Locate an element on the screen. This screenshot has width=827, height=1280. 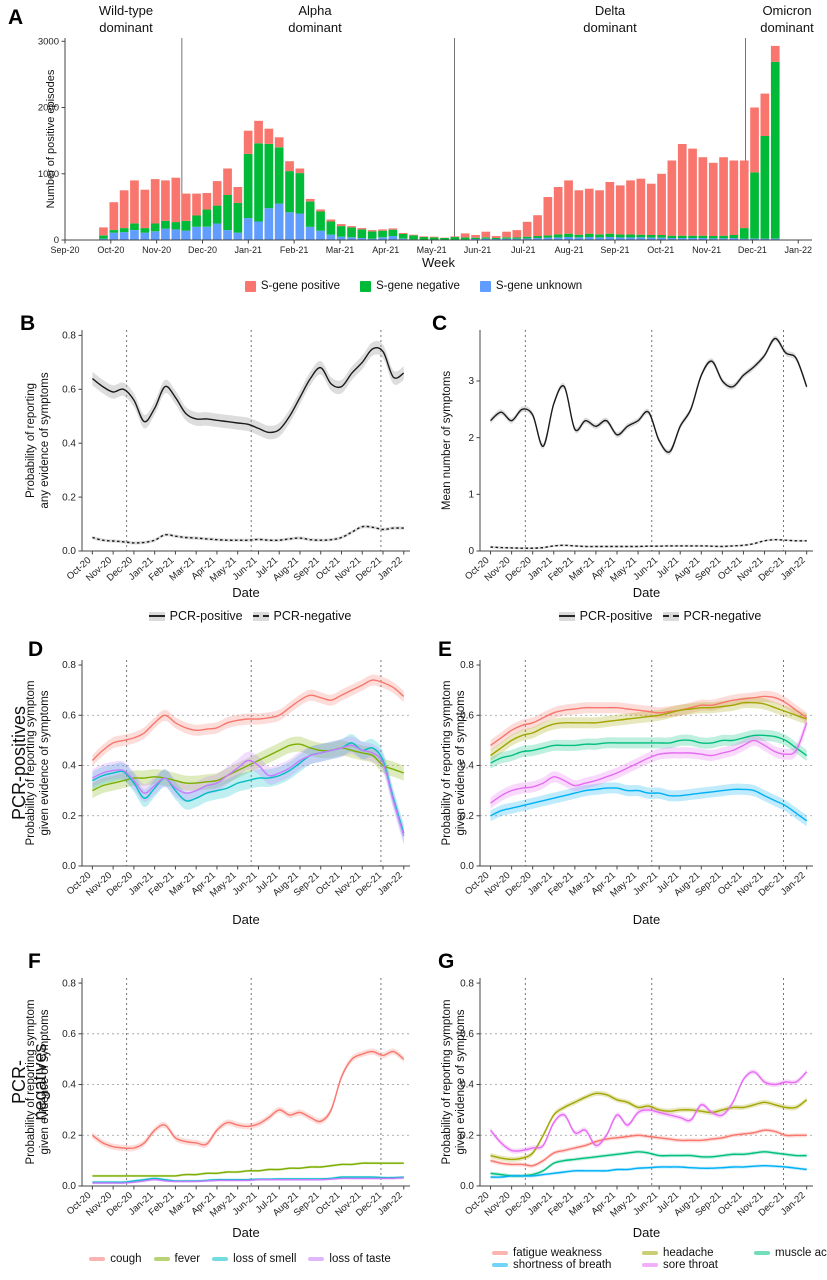
sore-throat-swatch is located at coordinates (650, 1265).